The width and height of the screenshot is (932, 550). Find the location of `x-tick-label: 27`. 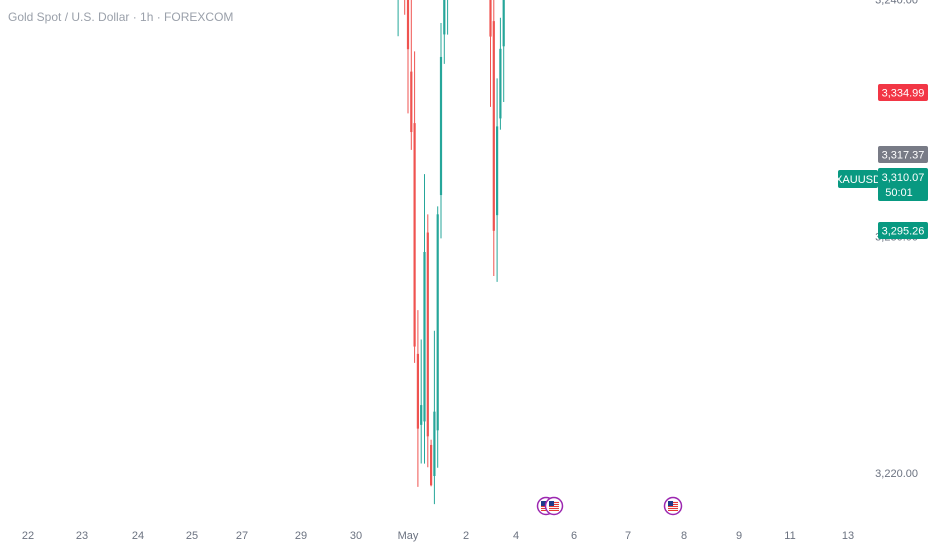

x-tick-label: 27 is located at coordinates (242, 536).